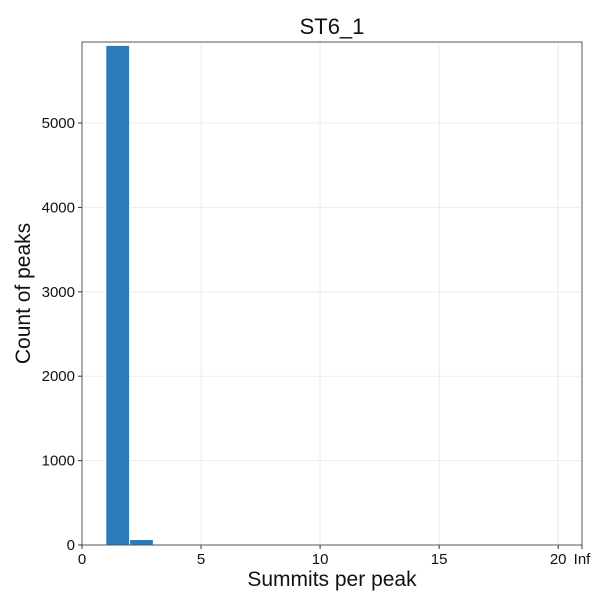 The image size is (600, 600). I want to click on y-tick-label-5: 5000, so click(58, 123).